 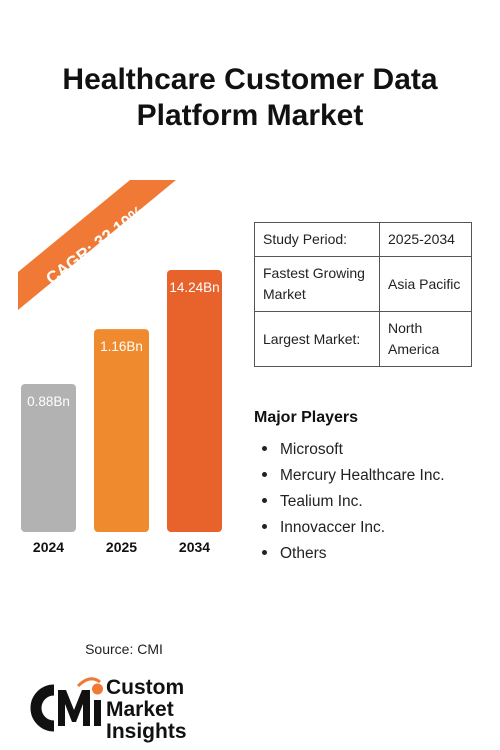 I want to click on list-item: Innovaccer Inc., so click(x=353, y=528).